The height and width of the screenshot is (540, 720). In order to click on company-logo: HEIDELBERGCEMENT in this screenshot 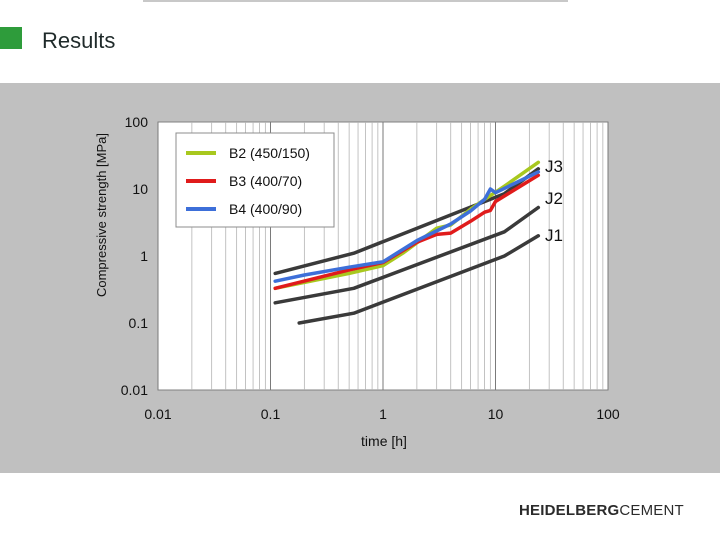, I will do `click(601, 510)`.